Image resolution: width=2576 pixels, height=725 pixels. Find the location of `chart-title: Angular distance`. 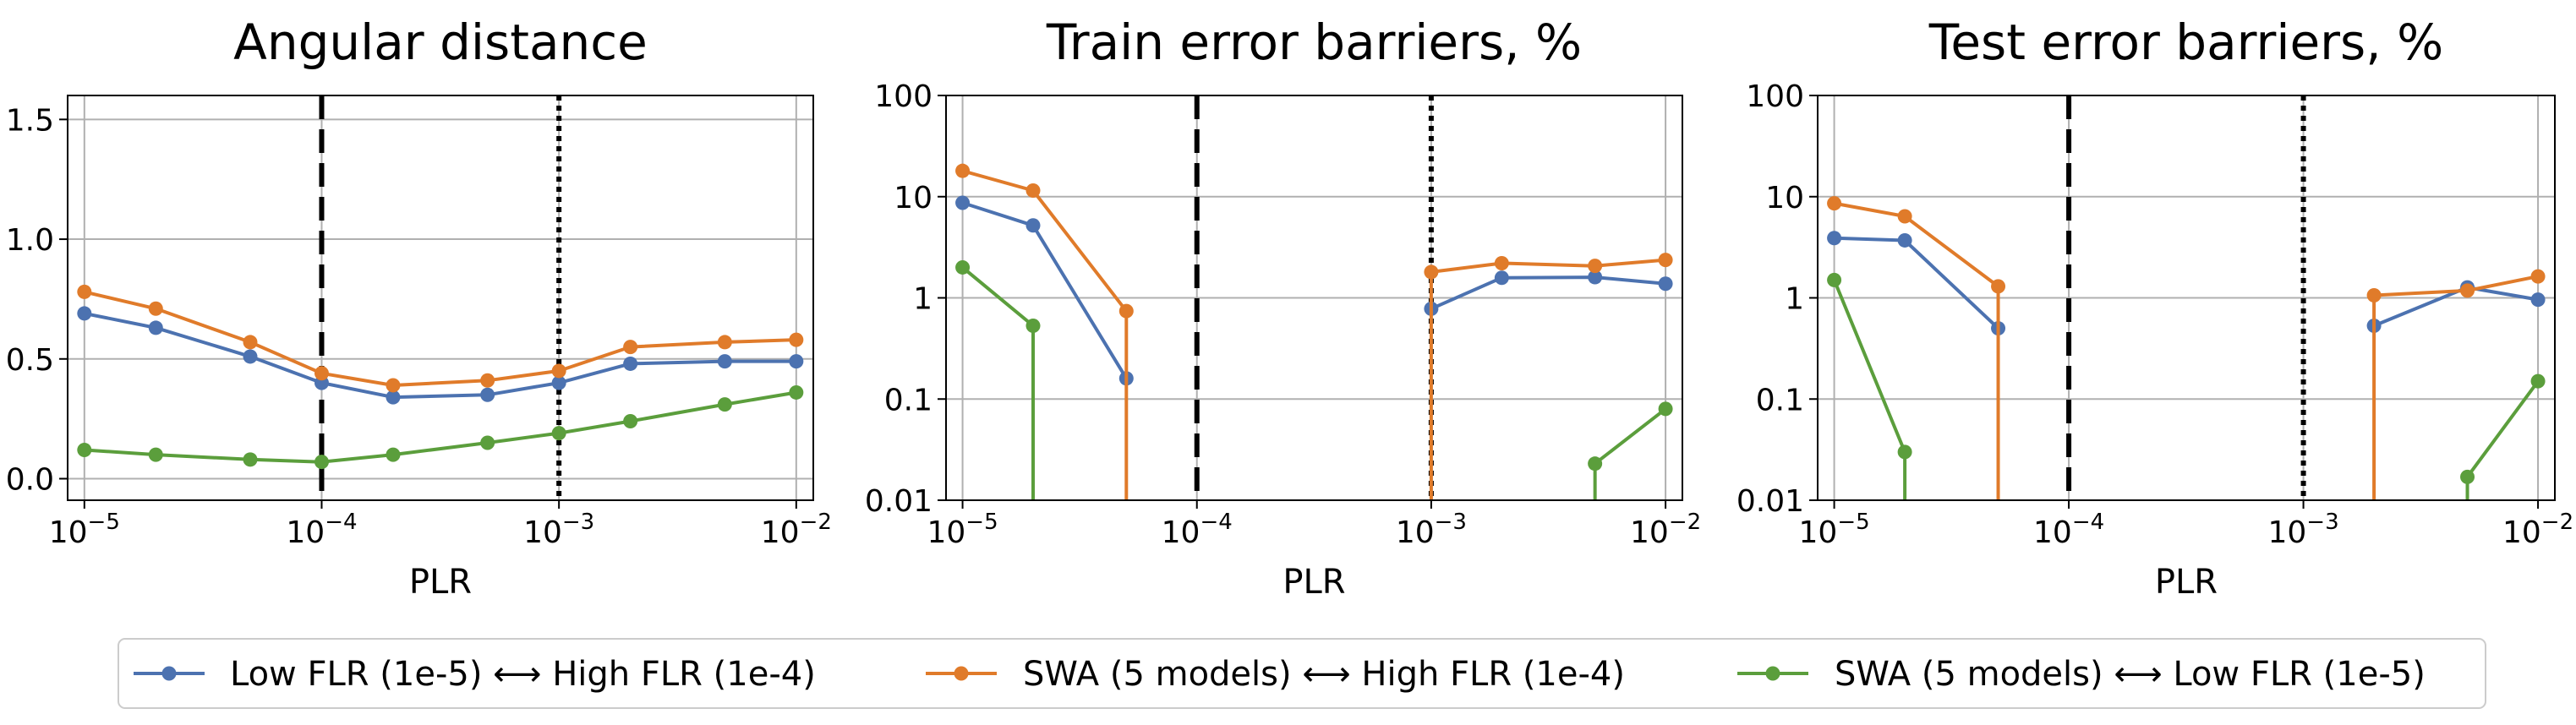

chart-title: Angular distance is located at coordinates (440, 42).